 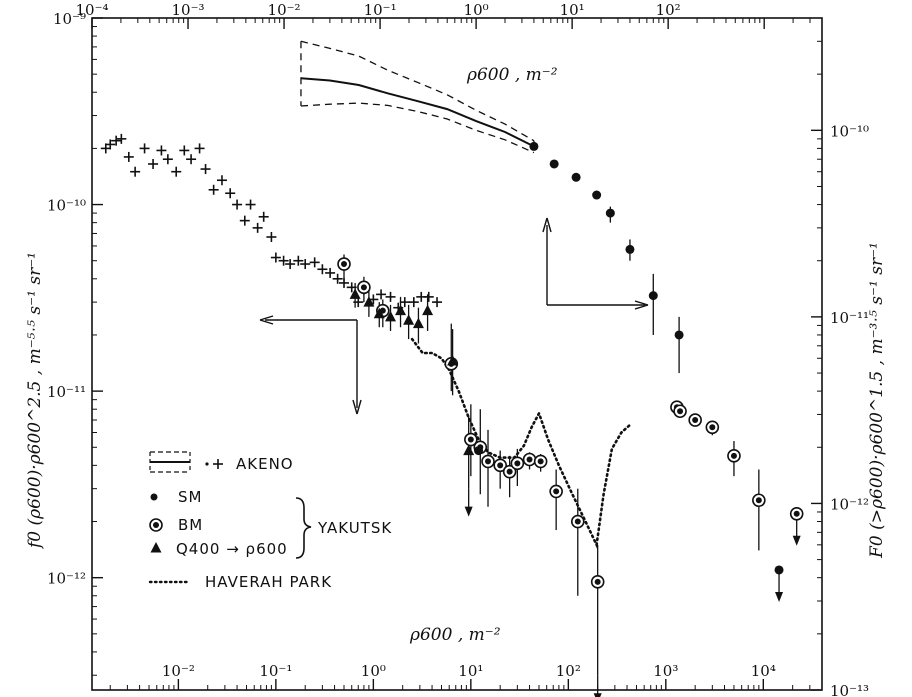 What do you see at coordinates (66, 579) in the screenshot?
I see `left-tick-label: 10⁻¹²` at bounding box center [66, 579].